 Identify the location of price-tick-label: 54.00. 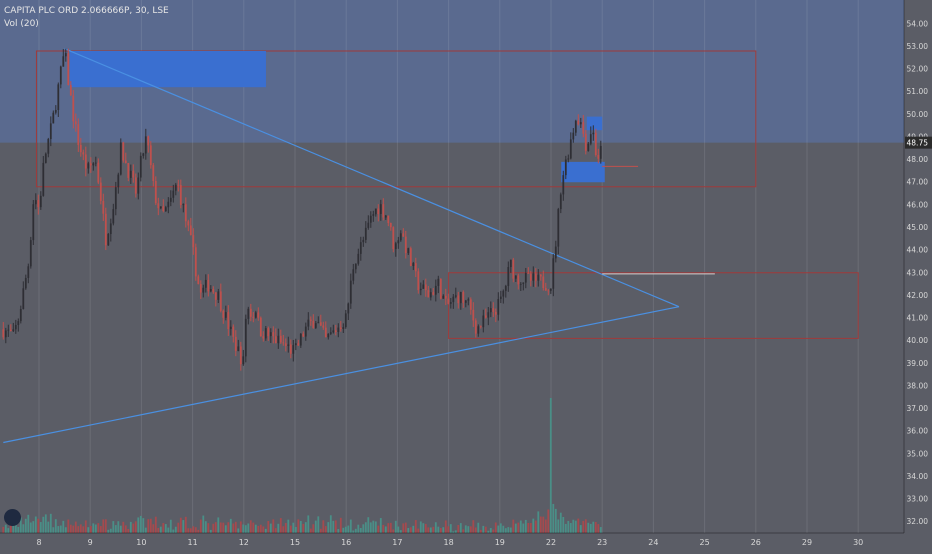
(918, 23).